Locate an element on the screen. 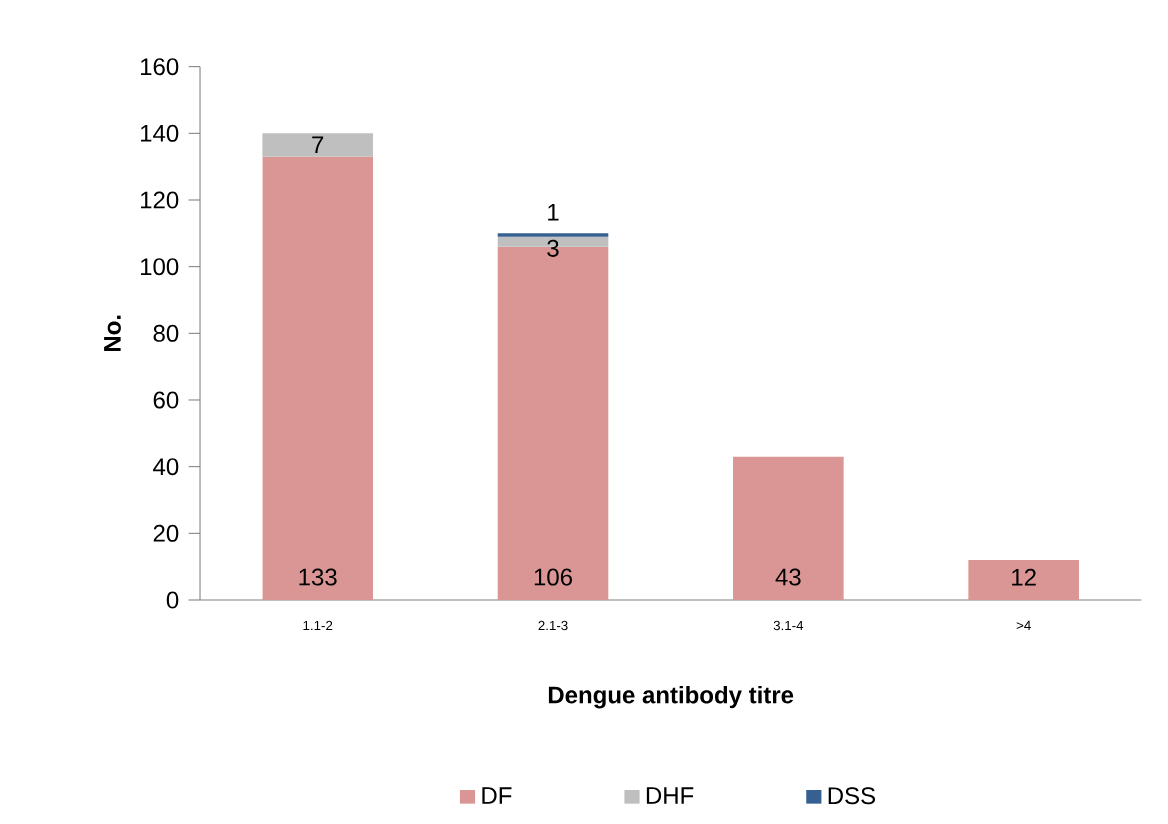  data-label: 43 is located at coordinates (788, 577).